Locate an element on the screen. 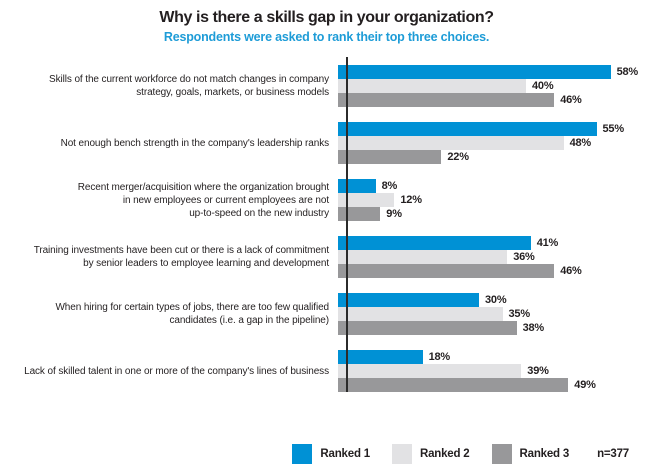 The image size is (653, 475). bar-row: 30% is located at coordinates (495, 300).